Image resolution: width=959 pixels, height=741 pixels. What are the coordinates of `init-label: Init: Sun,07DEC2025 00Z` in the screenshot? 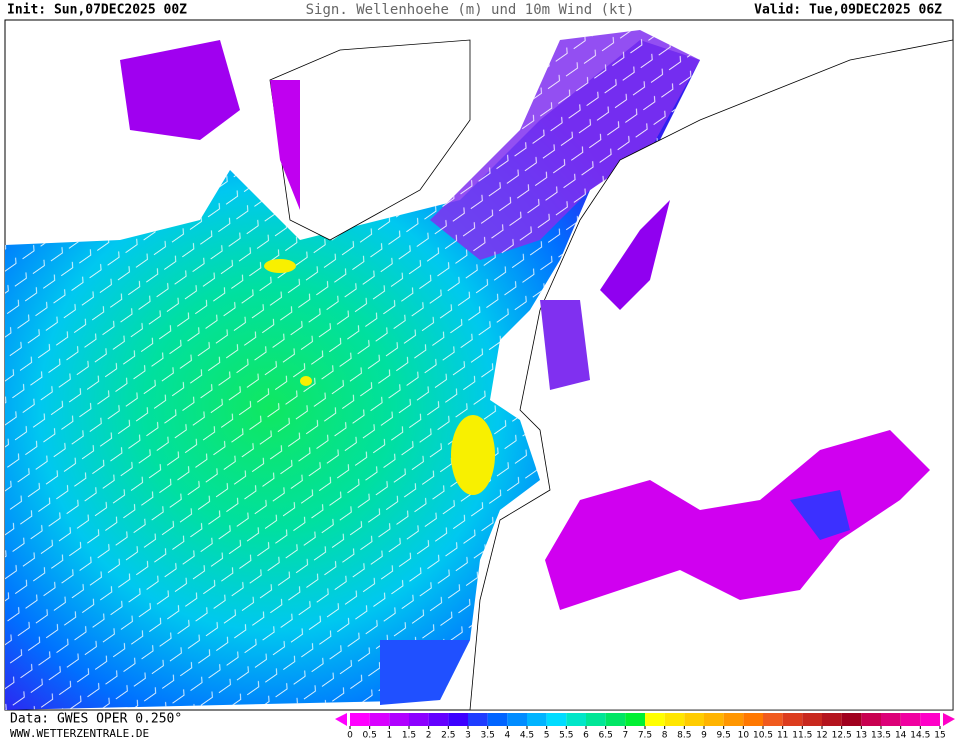 It's located at (97, 10).